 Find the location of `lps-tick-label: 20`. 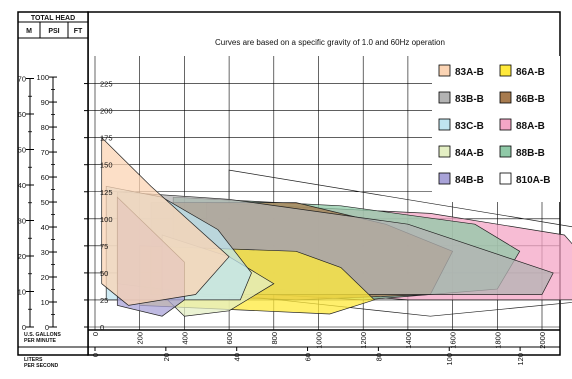

lps-tick-label: 20 is located at coordinates (166, 357).